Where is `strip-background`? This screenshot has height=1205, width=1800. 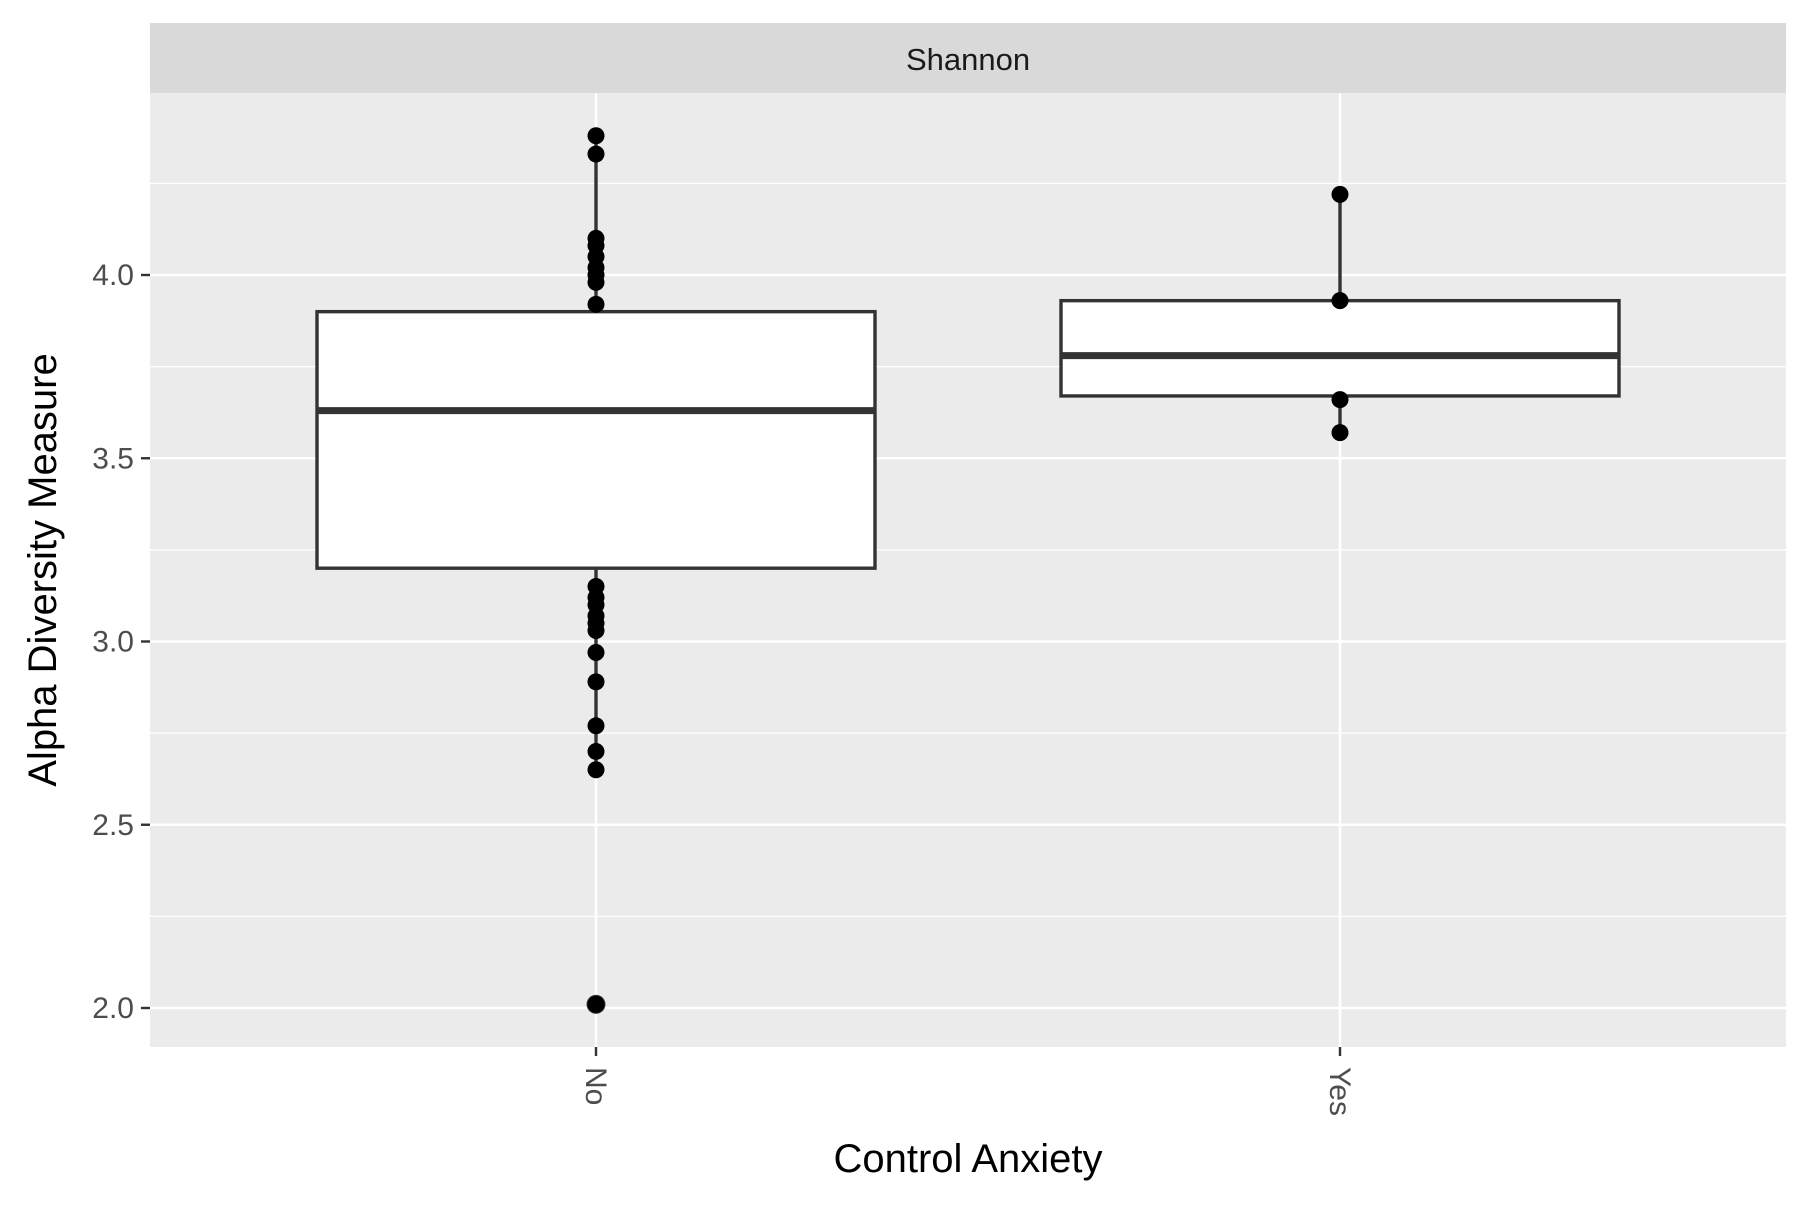
strip-background is located at coordinates (968, 58).